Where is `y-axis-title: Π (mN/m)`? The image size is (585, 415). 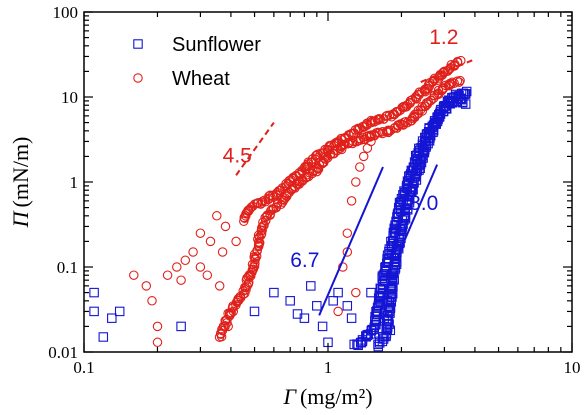 y-axis-title: Π (mN/m) is located at coordinates (20, 183).